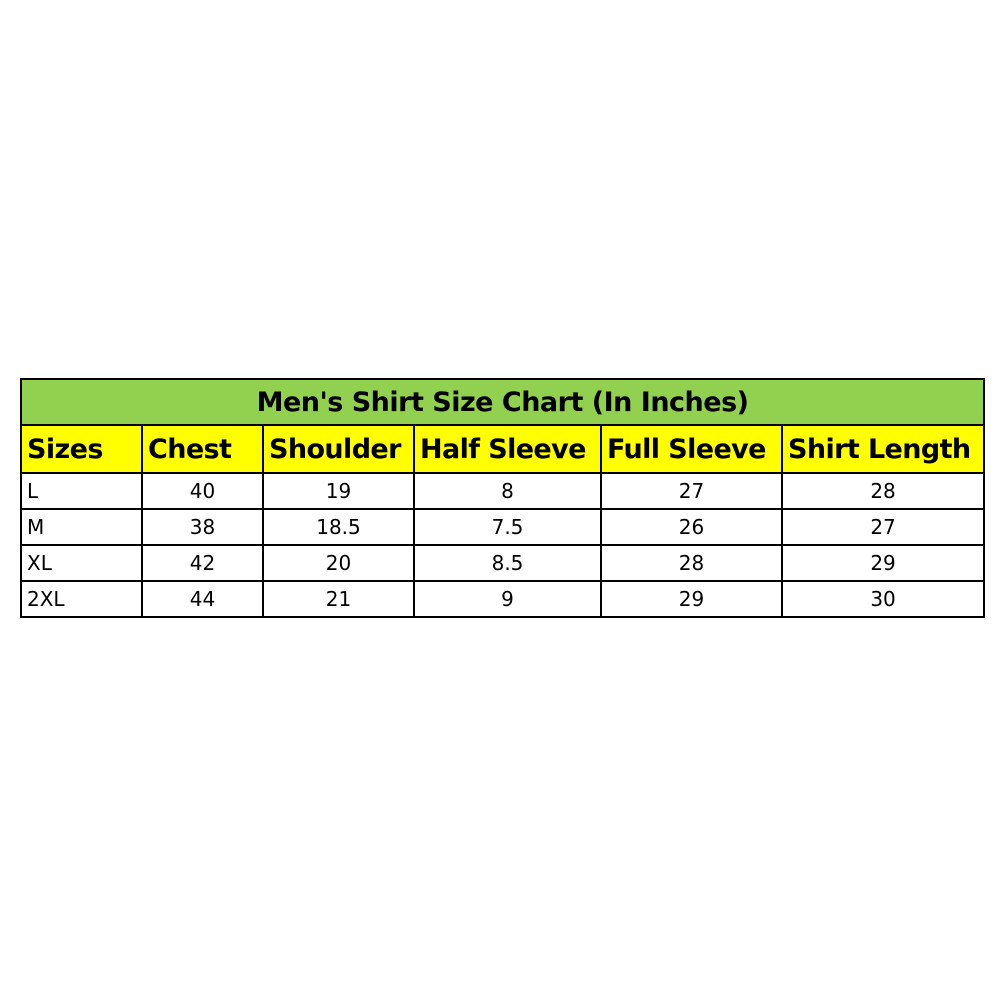 The width and height of the screenshot is (1000, 1000). What do you see at coordinates (507, 449) in the screenshot?
I see `header-half-sleeve: Half Sleeve` at bounding box center [507, 449].